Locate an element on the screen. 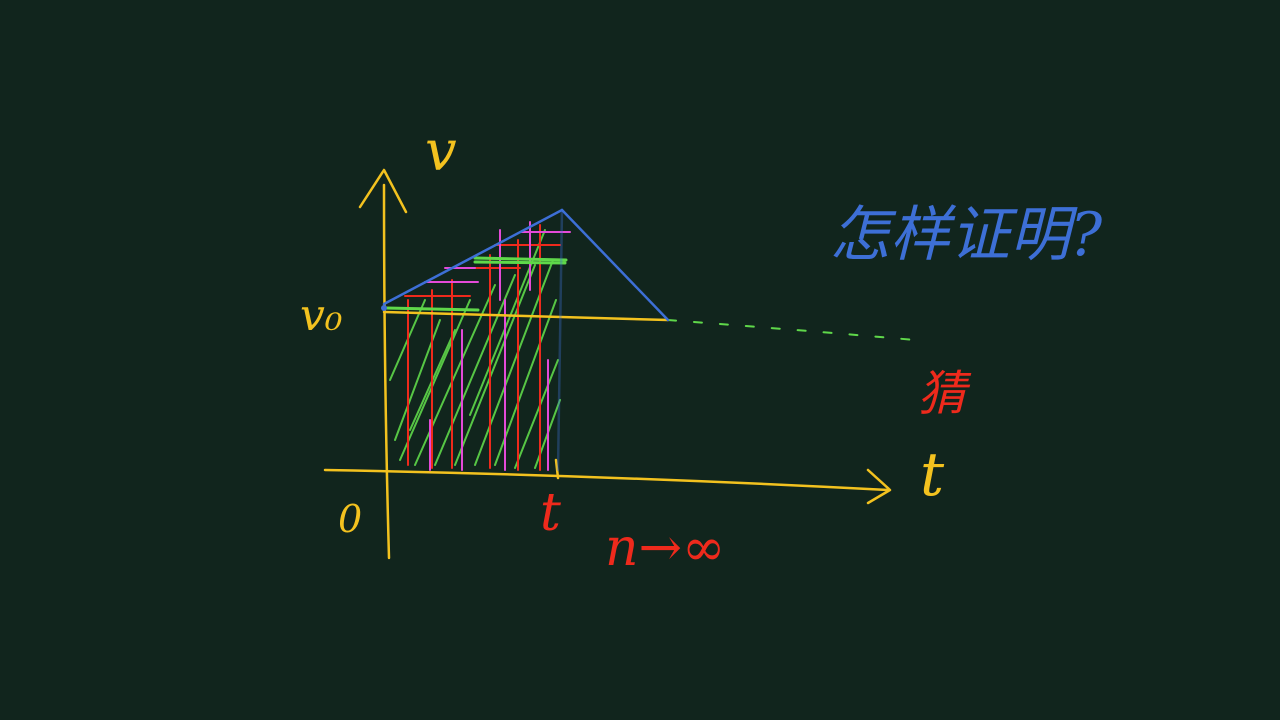  t-axis-arrowhead is located at coordinates (879, 486).